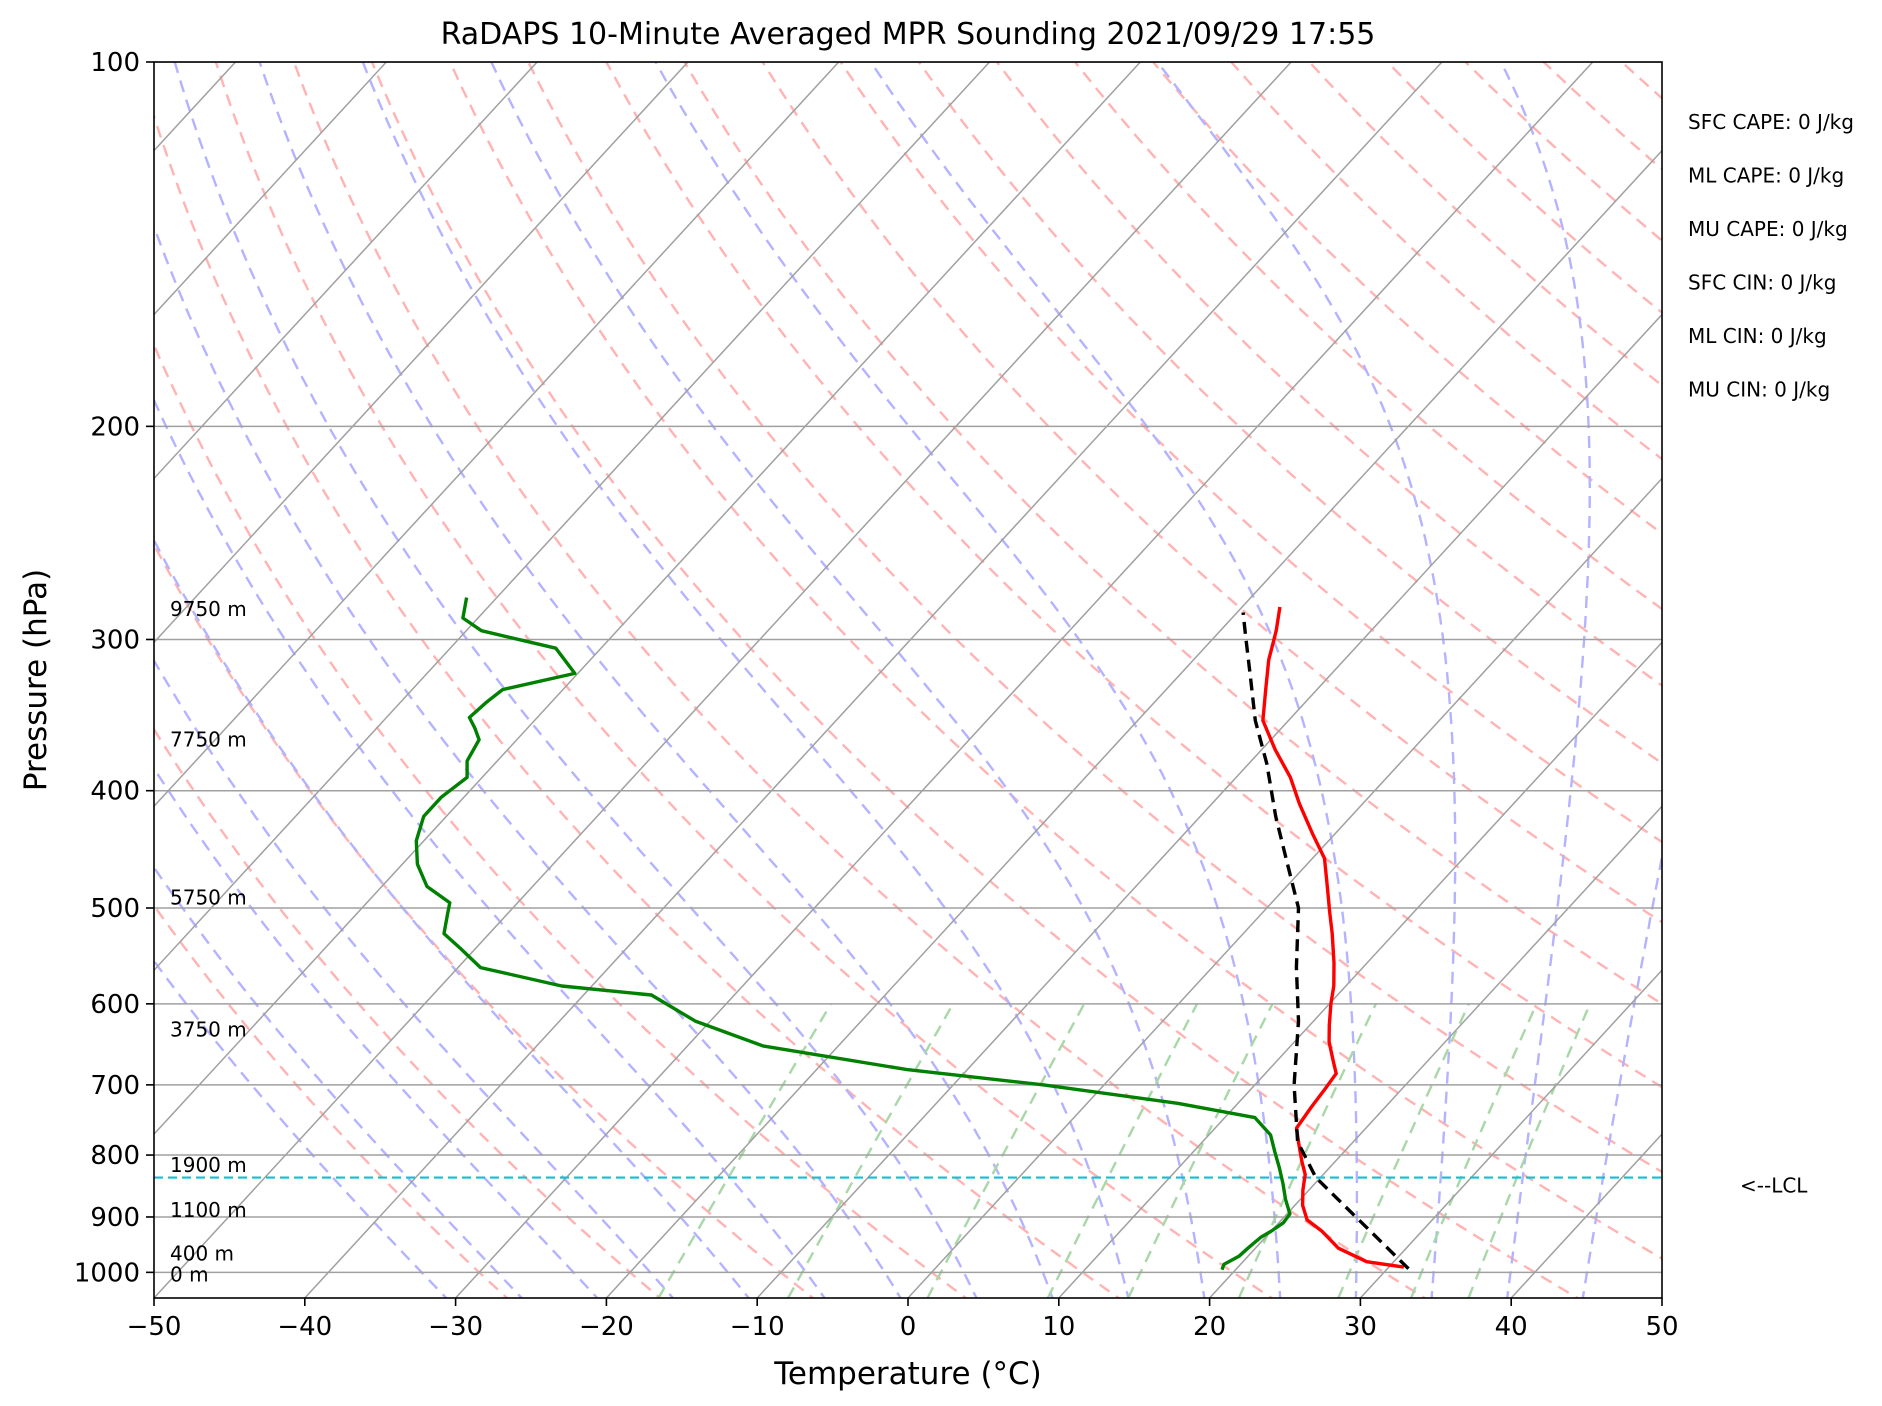 This screenshot has width=1882, height=1406. I want to click on y-axis-label: Pressure (hPa), so click(36, 680).